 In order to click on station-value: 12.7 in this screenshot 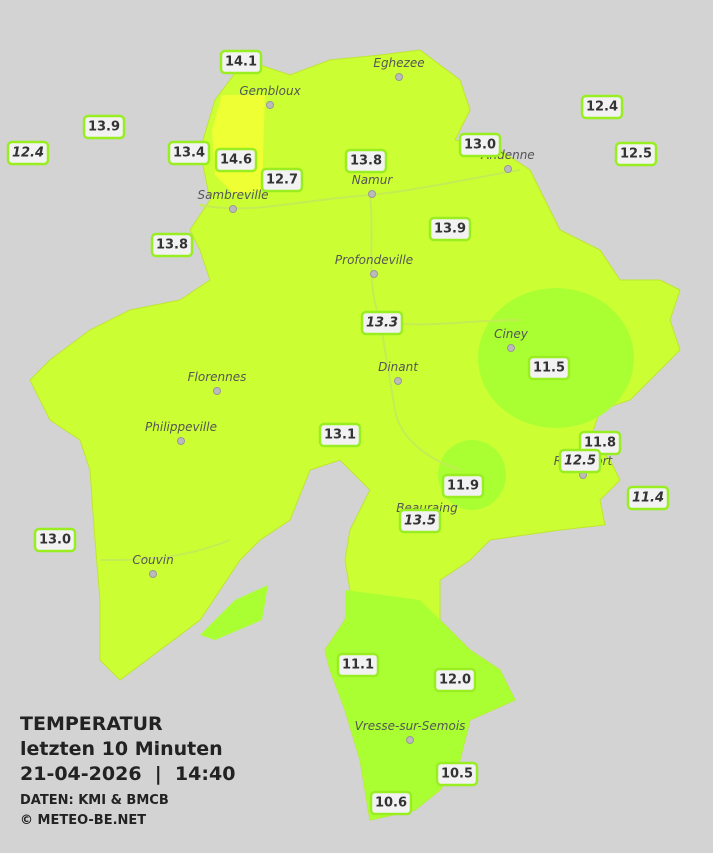, I will do `click(282, 180)`.